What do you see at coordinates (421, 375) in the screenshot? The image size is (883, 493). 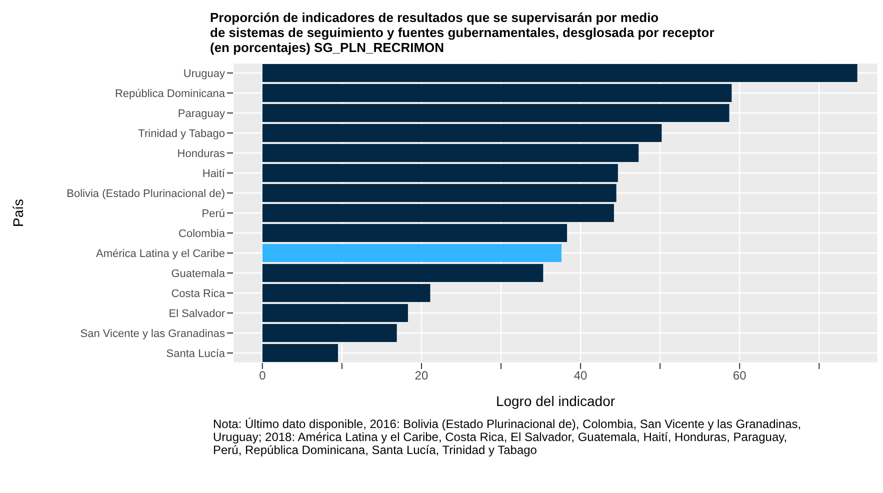 I see `x-tick-label: 20` at bounding box center [421, 375].